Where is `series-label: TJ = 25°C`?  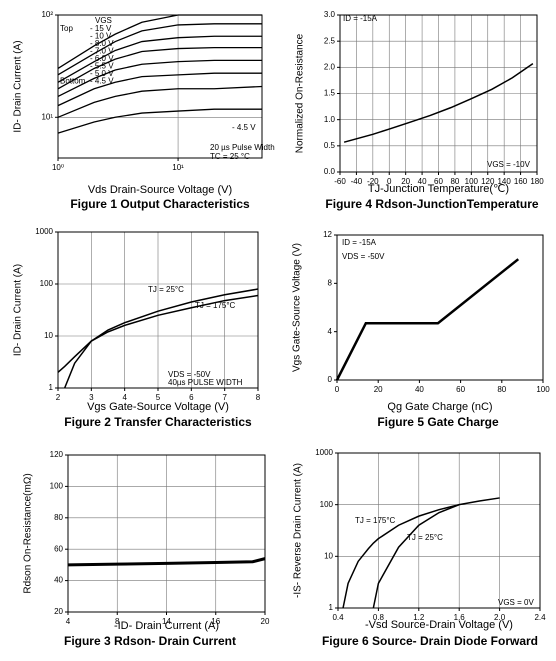
series-label: TJ = 25°C is located at coordinates (166, 289).